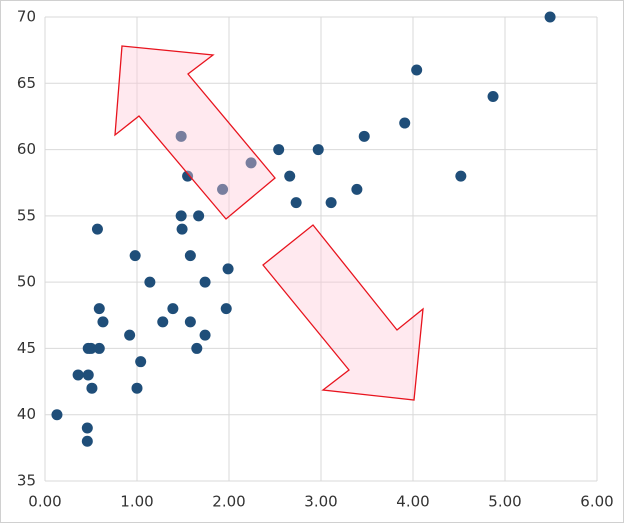  I want to click on arrow-down-right, so click(343, 312).